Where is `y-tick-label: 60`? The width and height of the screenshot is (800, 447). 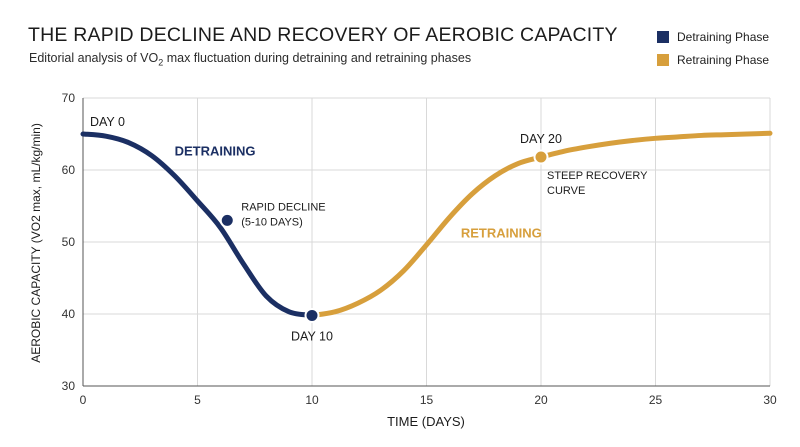
y-tick-label: 60 is located at coordinates (69, 170).